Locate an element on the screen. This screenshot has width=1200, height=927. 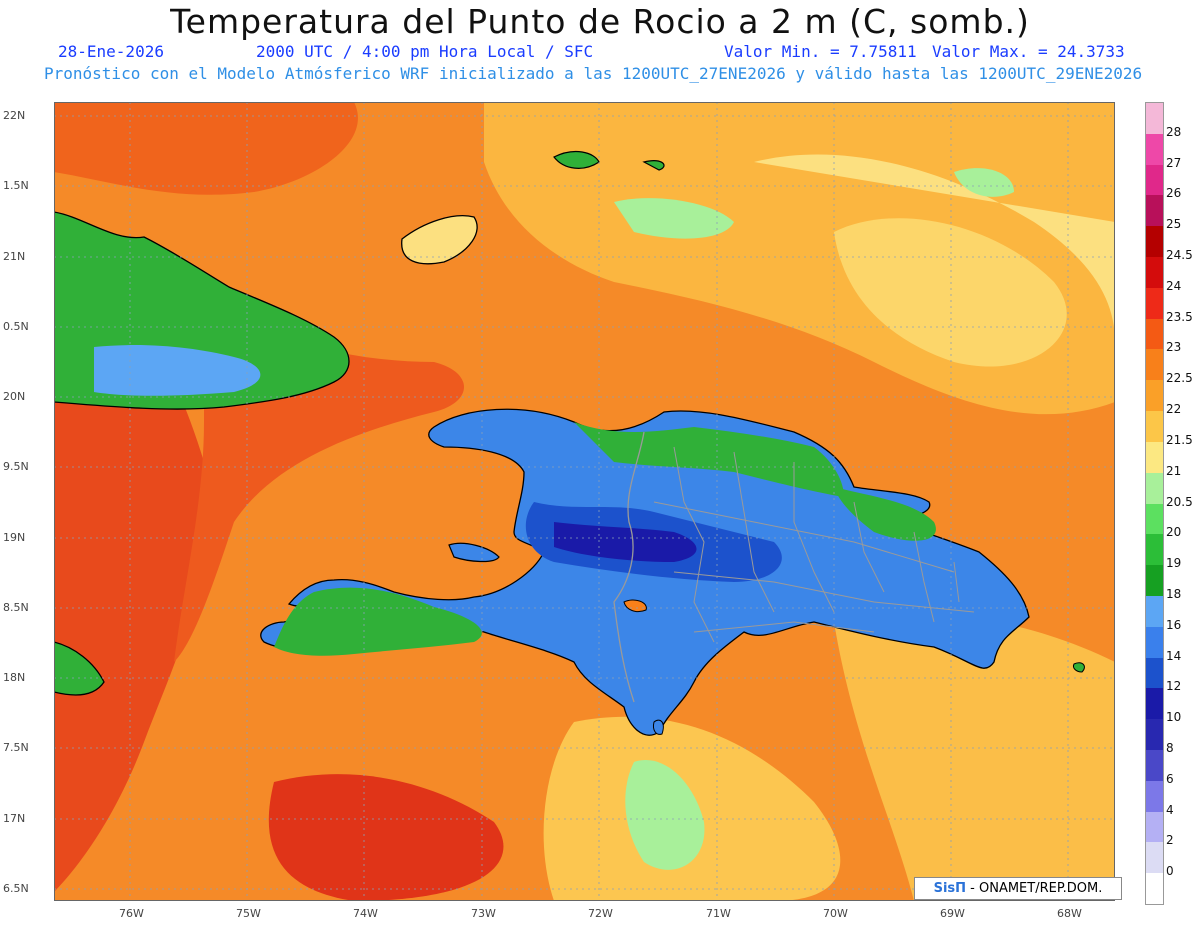
lon-label: 71W is located at coordinates (718, 913).